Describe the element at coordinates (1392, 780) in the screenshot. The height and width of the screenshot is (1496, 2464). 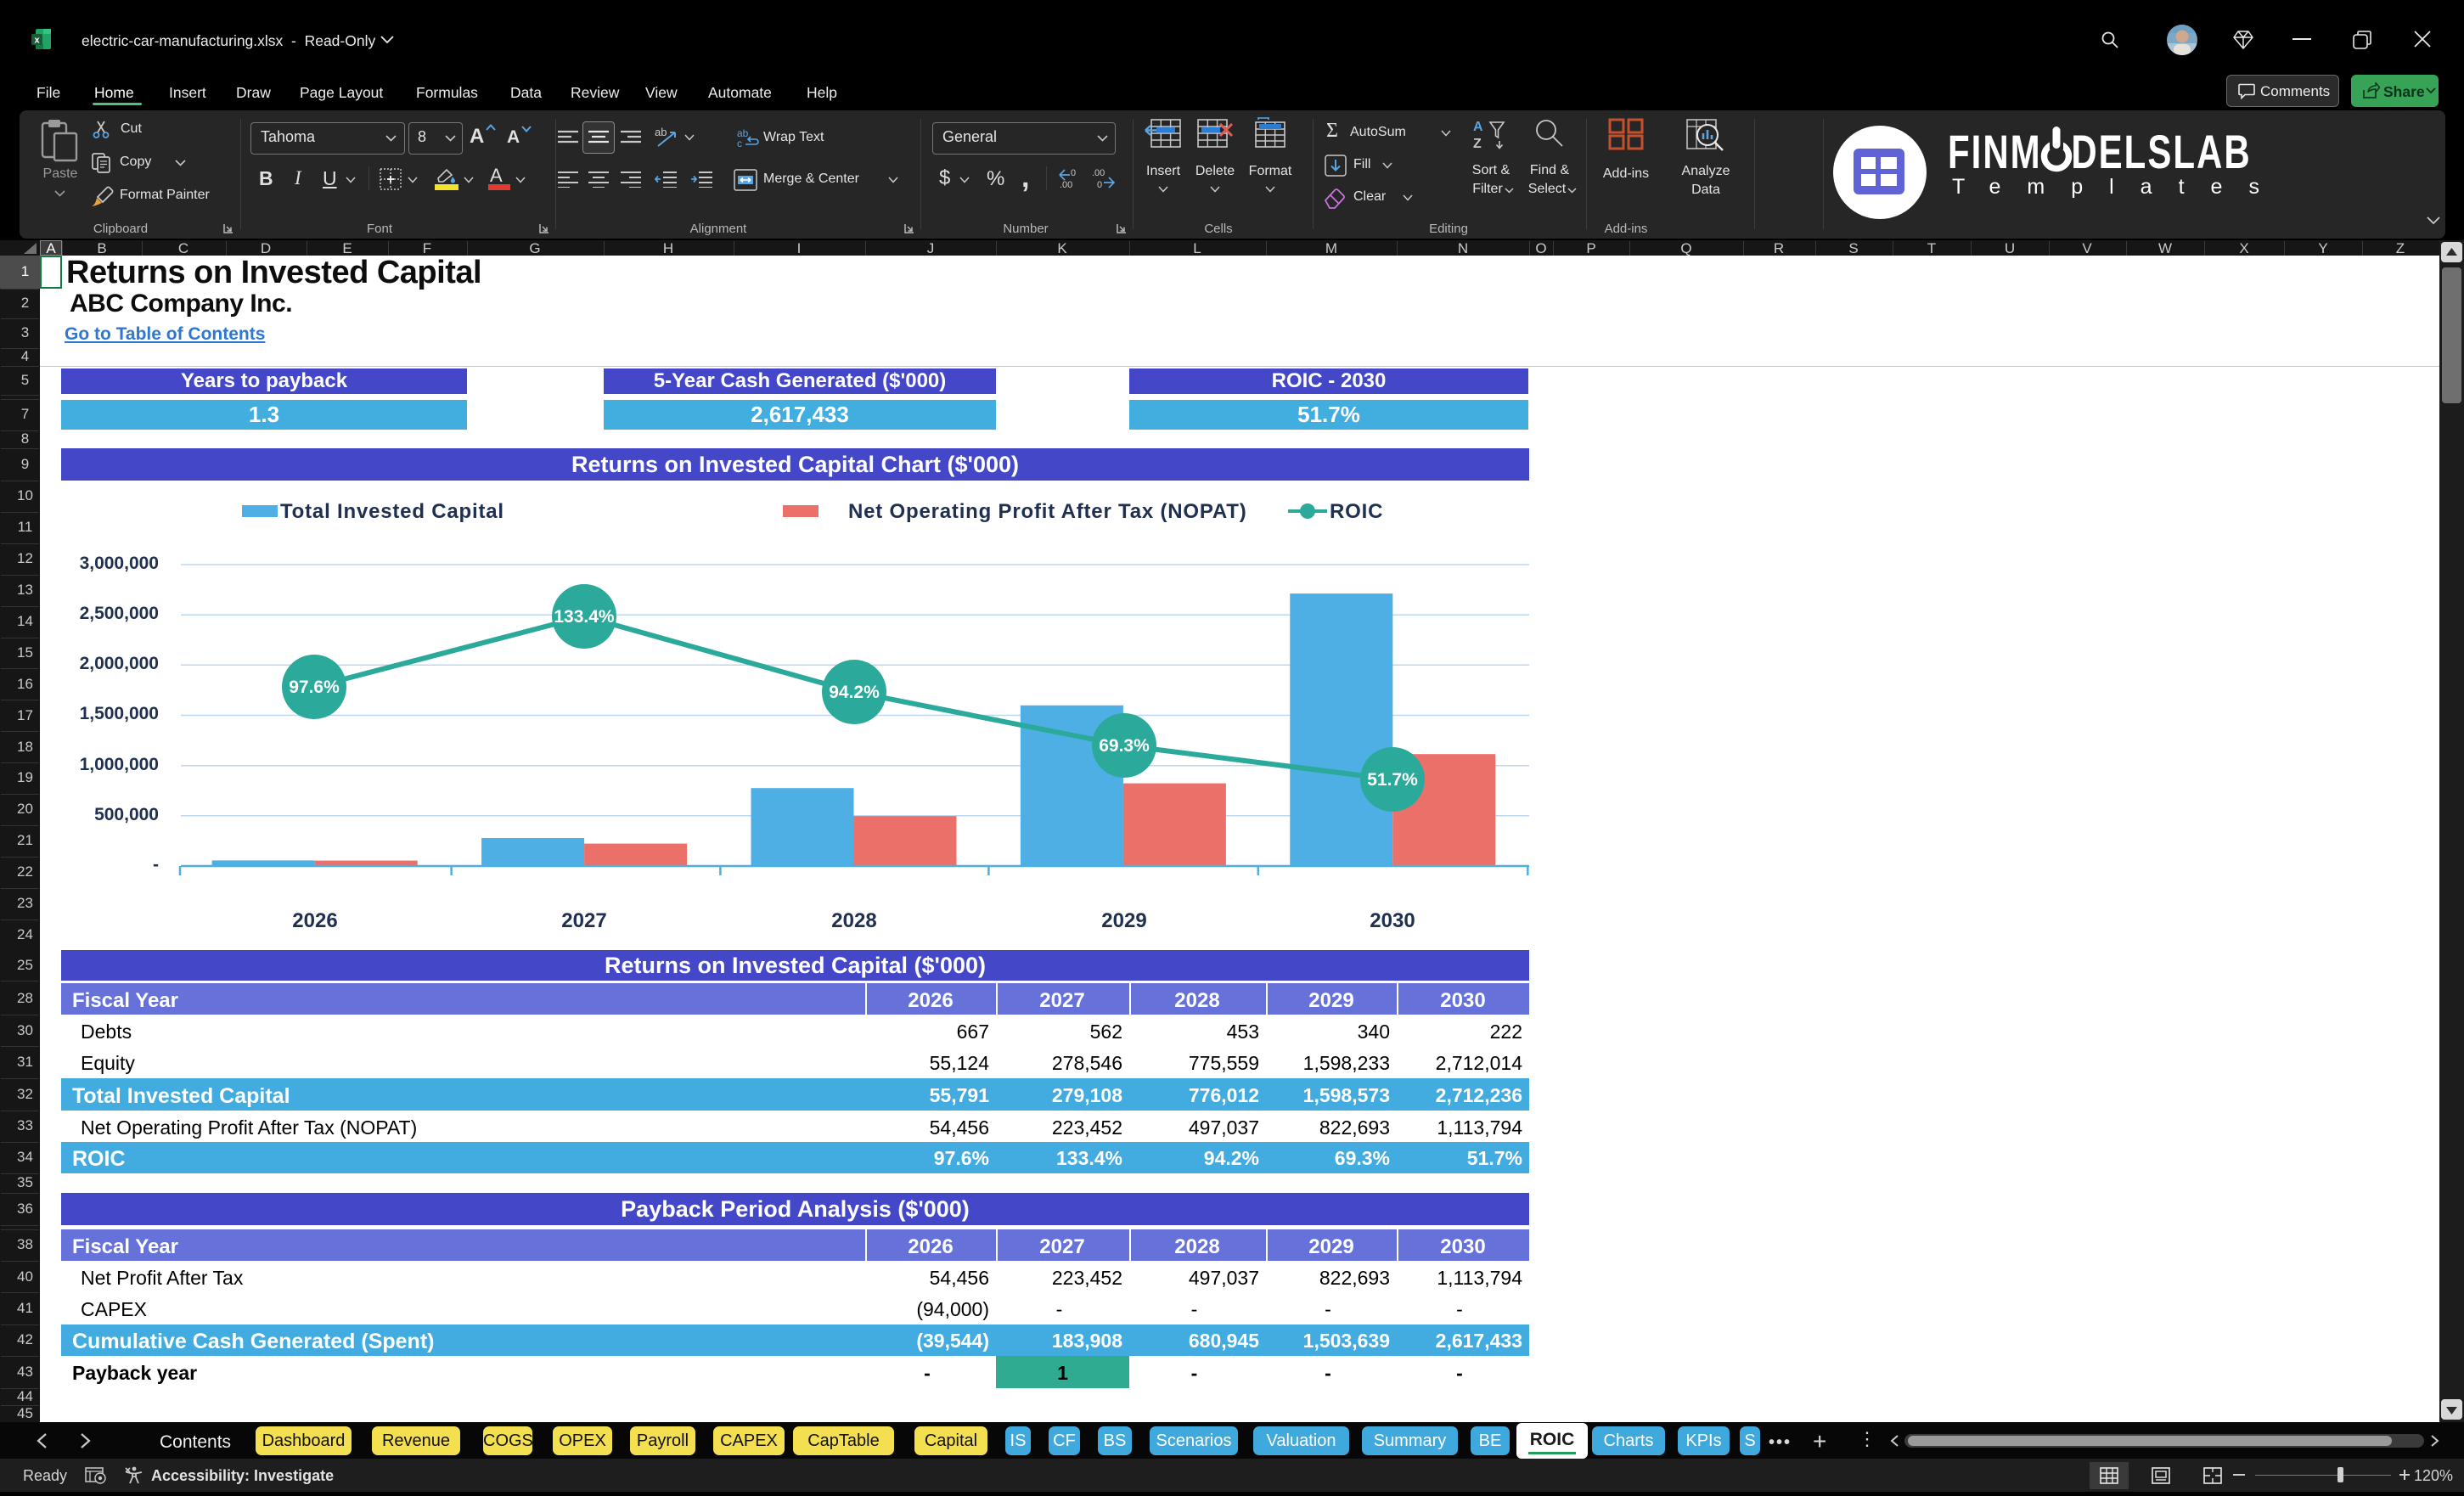
I see `svg-text: 51.7%` at that location.